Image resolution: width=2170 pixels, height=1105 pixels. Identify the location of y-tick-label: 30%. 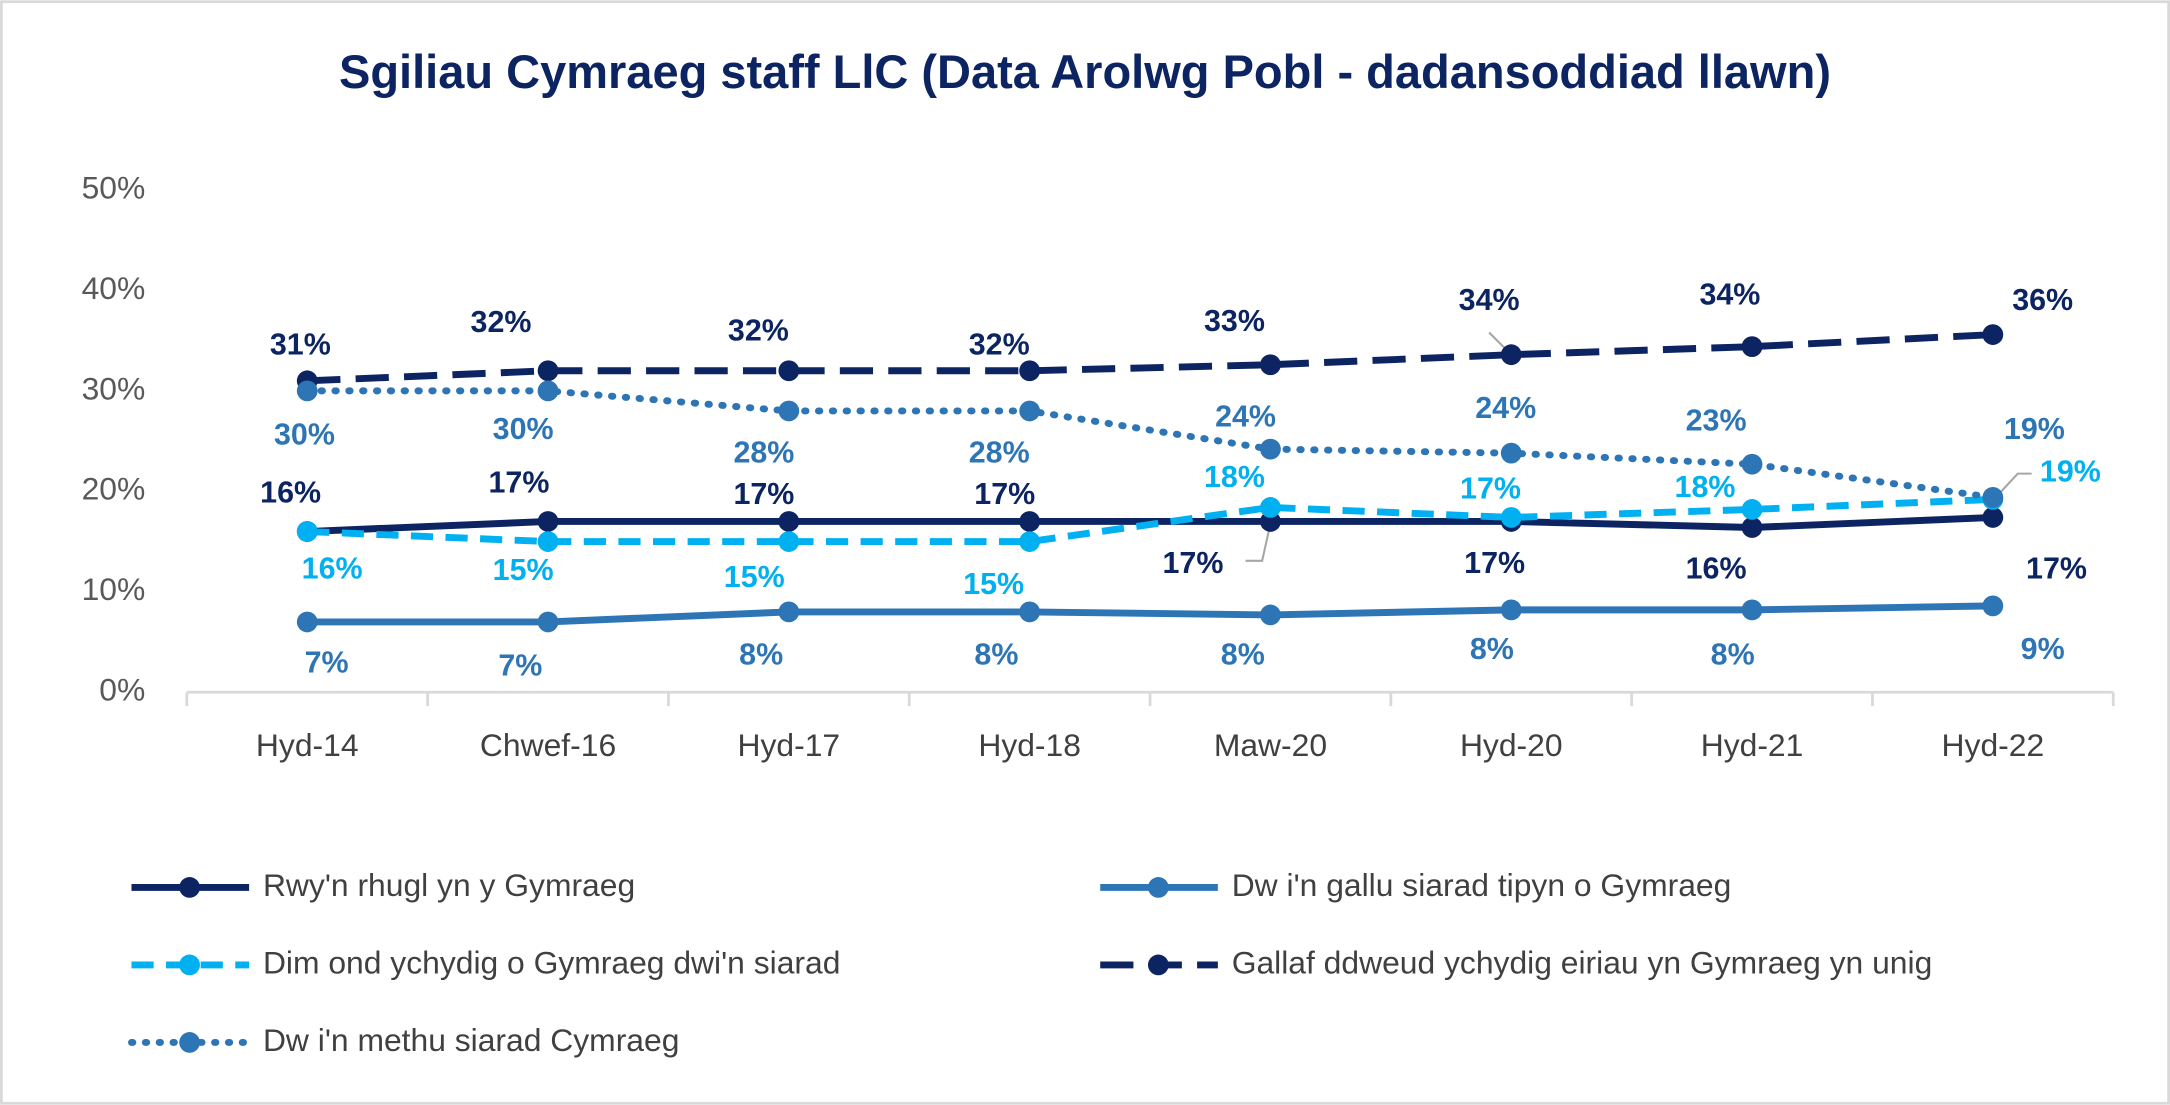
(114, 388).